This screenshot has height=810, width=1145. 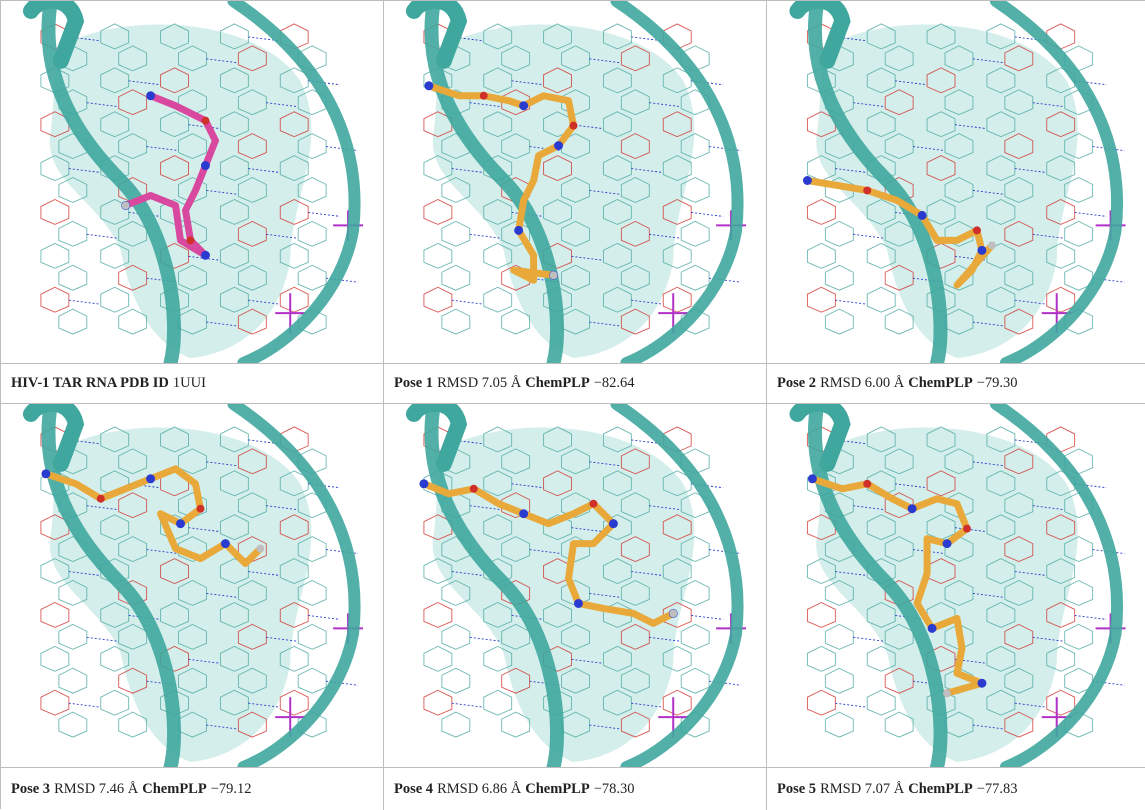 I want to click on caption-pose-2: Pose 2 RMSD 6.00 Å ChemPLP −79.30, so click(x=956, y=384).